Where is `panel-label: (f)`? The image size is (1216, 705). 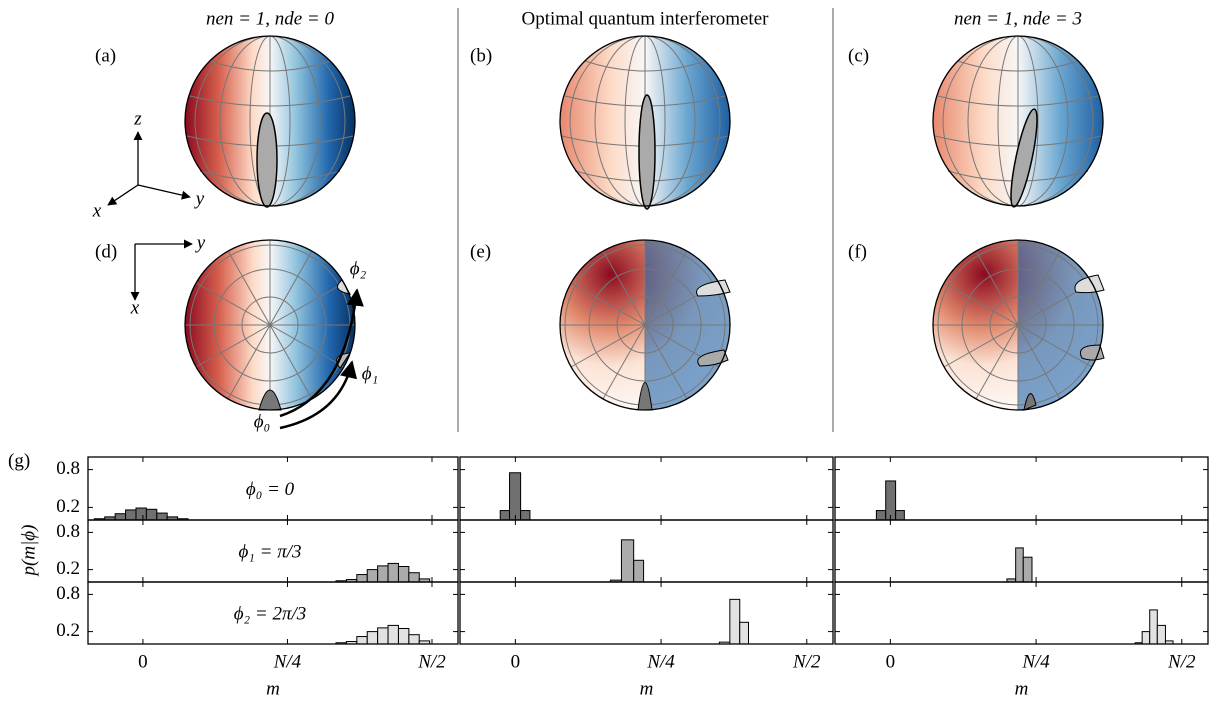
panel-label: (f) is located at coordinates (857, 251).